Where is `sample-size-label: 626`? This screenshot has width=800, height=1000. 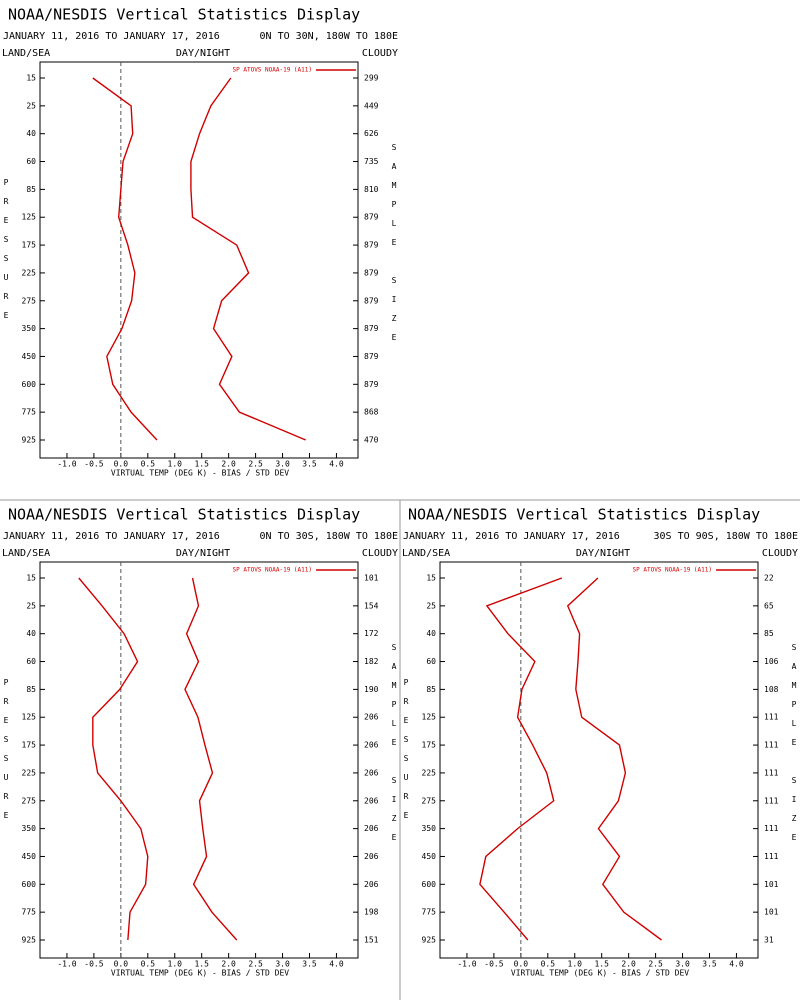
sample-size-label: 626 is located at coordinates (371, 133).